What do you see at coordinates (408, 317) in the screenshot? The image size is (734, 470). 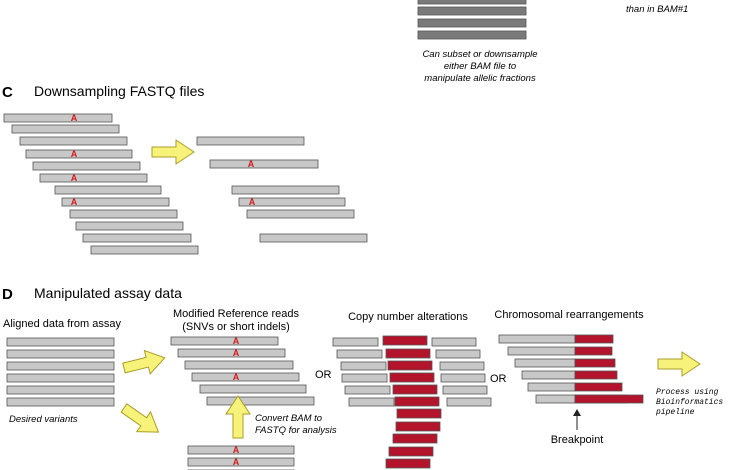 I see `copy-number-label: Copy number alterations` at bounding box center [408, 317].